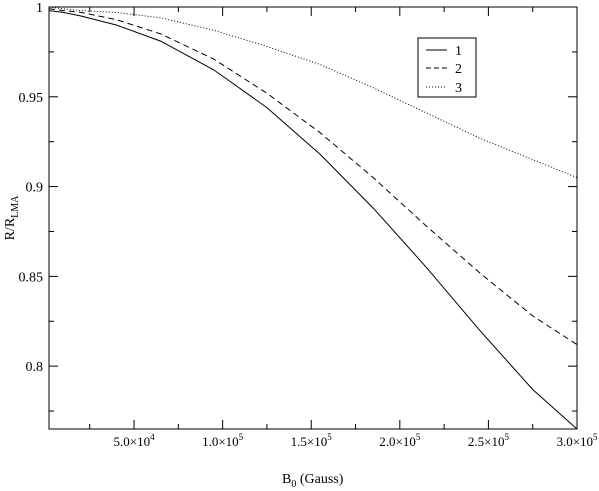 The height and width of the screenshot is (491, 599). What do you see at coordinates (12, 218) in the screenshot?
I see `y-axis-label: R/RLMA` at bounding box center [12, 218].